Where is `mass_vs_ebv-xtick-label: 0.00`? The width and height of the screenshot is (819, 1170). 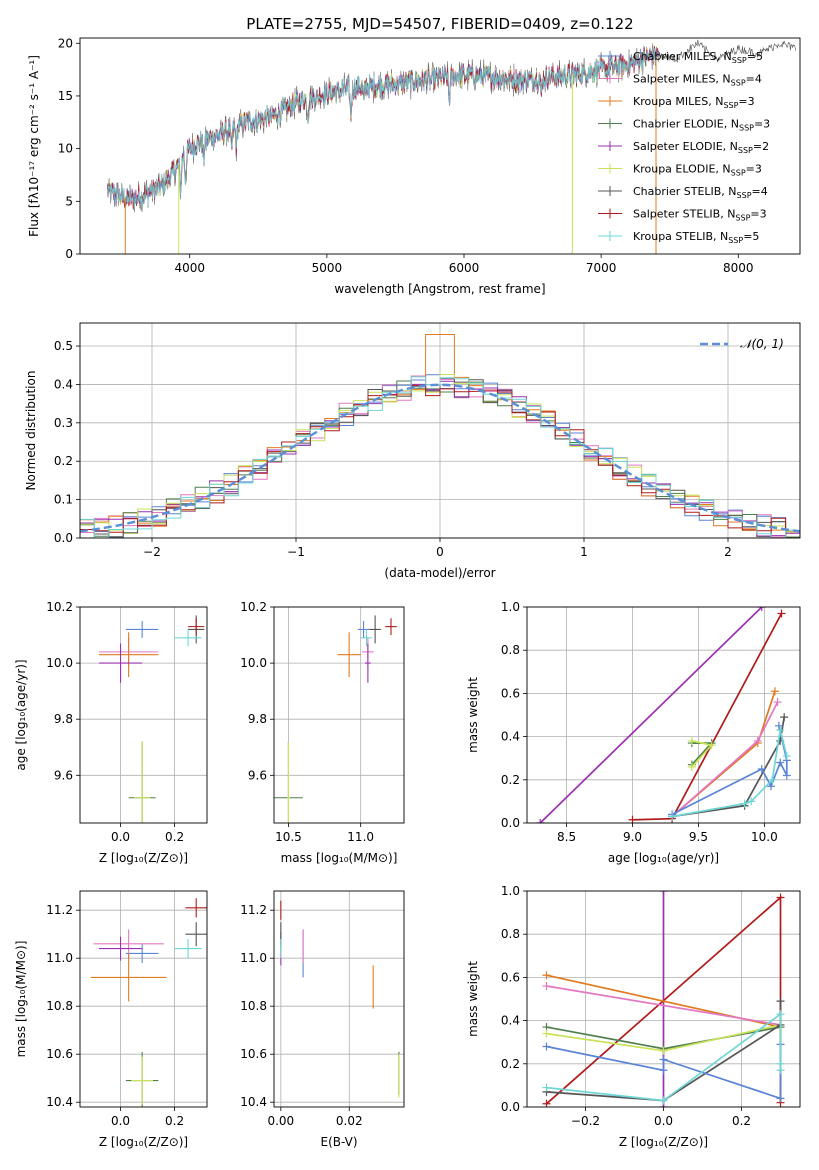 mass_vs_ebv-xtick-label: 0.00 is located at coordinates (280, 1121).